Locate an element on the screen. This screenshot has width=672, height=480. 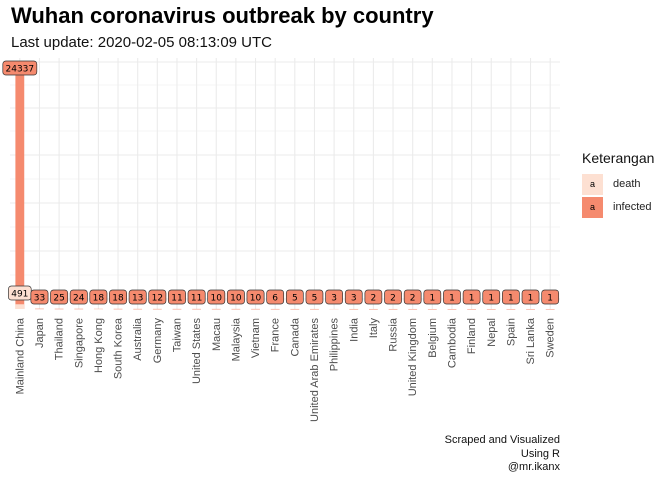
x-tick-label: India is located at coordinates (354, 329).